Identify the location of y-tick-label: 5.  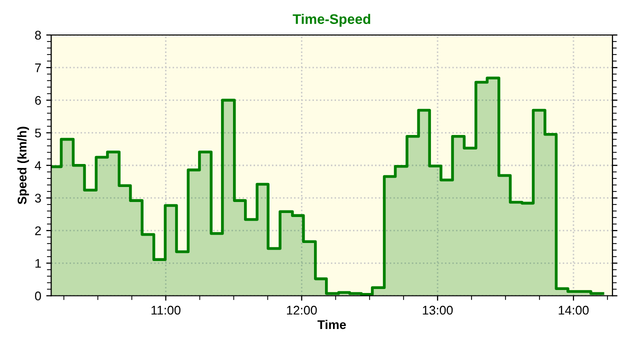
(38, 133).